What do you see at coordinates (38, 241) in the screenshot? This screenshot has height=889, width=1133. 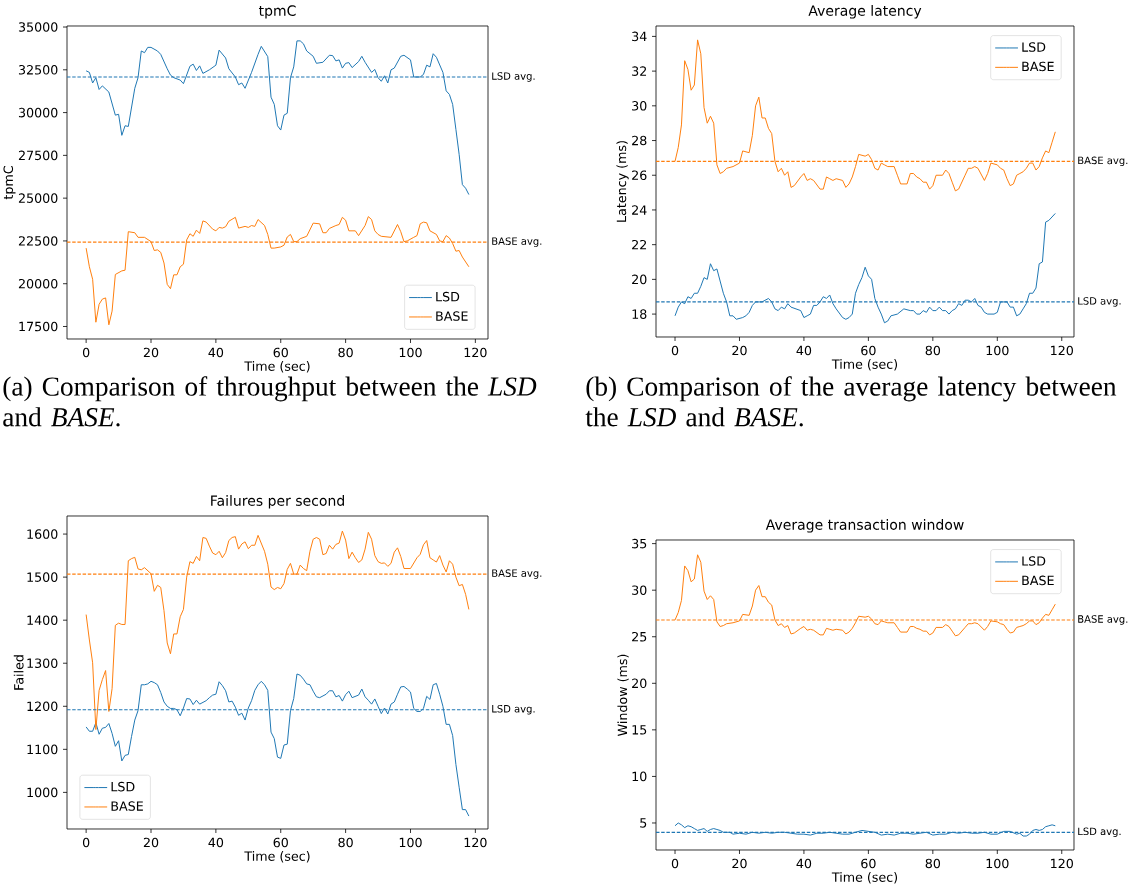 I see `y-tick-label: 22500` at bounding box center [38, 241].